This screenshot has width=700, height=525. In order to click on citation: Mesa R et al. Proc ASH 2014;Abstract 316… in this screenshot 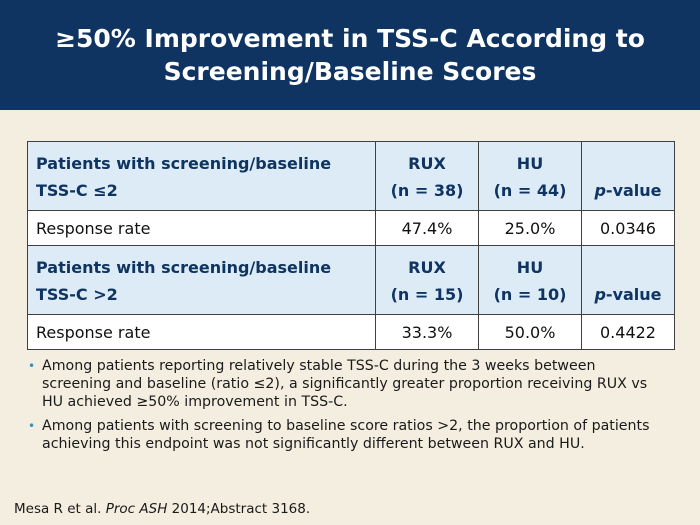, I will do `click(162, 509)`.